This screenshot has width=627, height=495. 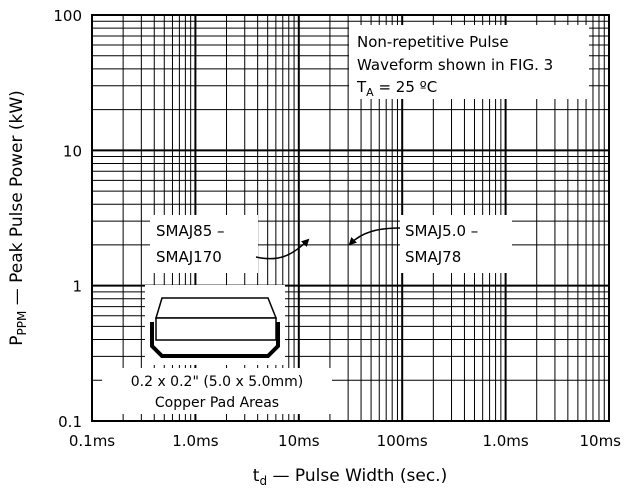 I want to click on y-tick-label: 10, so click(x=72, y=151).